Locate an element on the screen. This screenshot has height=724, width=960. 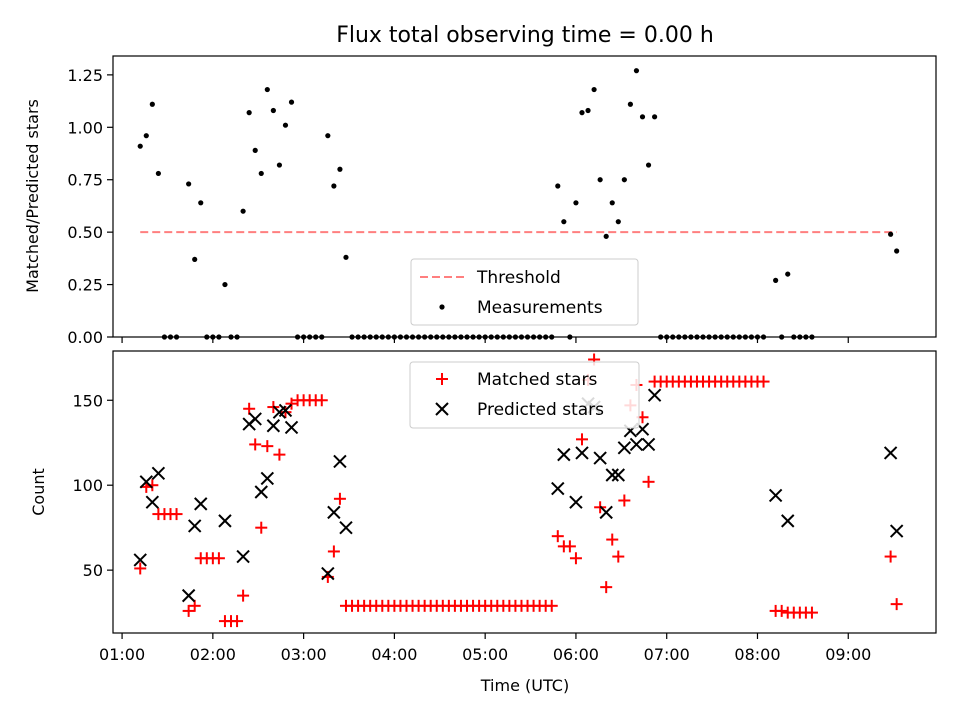
y-tick-label: 0.75 is located at coordinates (85, 180).